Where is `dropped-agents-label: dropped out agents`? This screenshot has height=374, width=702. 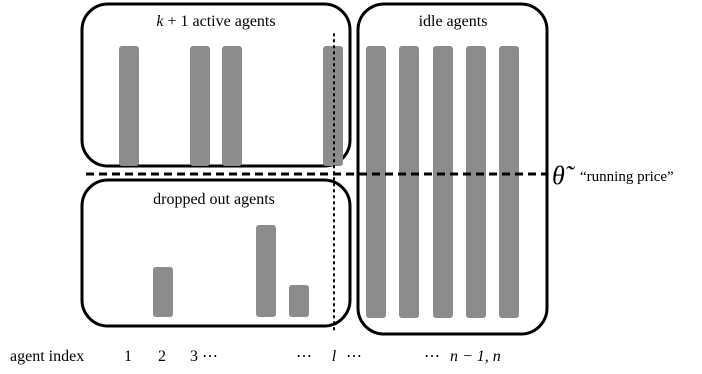
dropped-agents-label: dropped out agents is located at coordinates (214, 199).